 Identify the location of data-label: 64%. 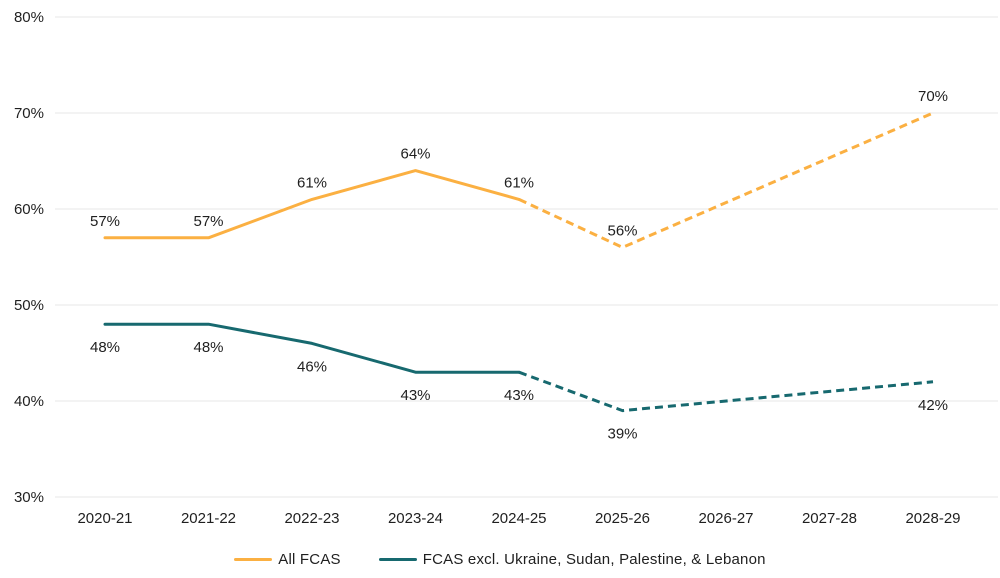
(415, 154).